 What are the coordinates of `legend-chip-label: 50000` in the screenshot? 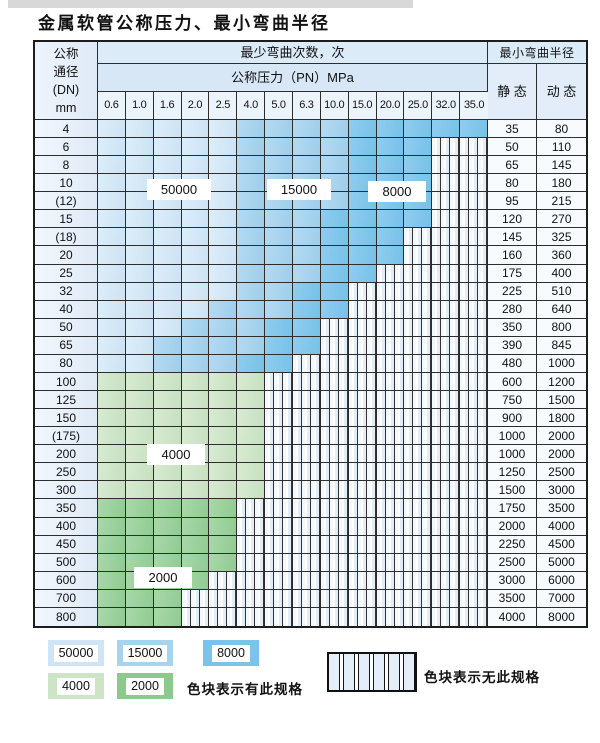 It's located at (76, 653).